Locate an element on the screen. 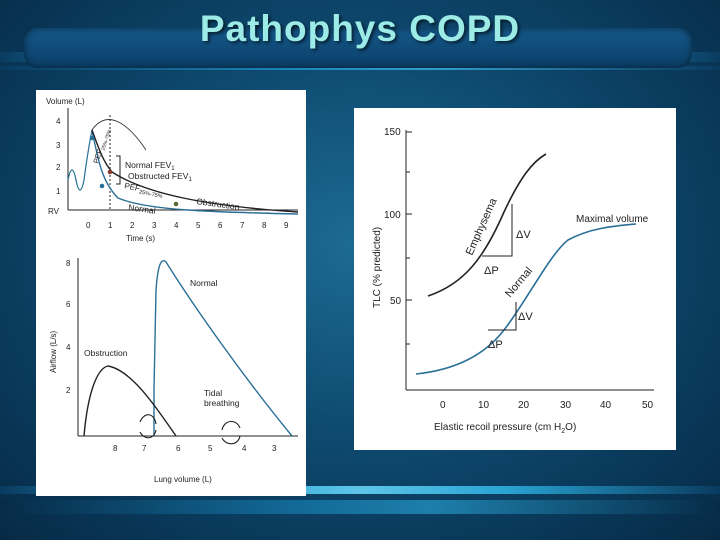  cc-label-emphysema: Emphysema is located at coordinates (482, 227).